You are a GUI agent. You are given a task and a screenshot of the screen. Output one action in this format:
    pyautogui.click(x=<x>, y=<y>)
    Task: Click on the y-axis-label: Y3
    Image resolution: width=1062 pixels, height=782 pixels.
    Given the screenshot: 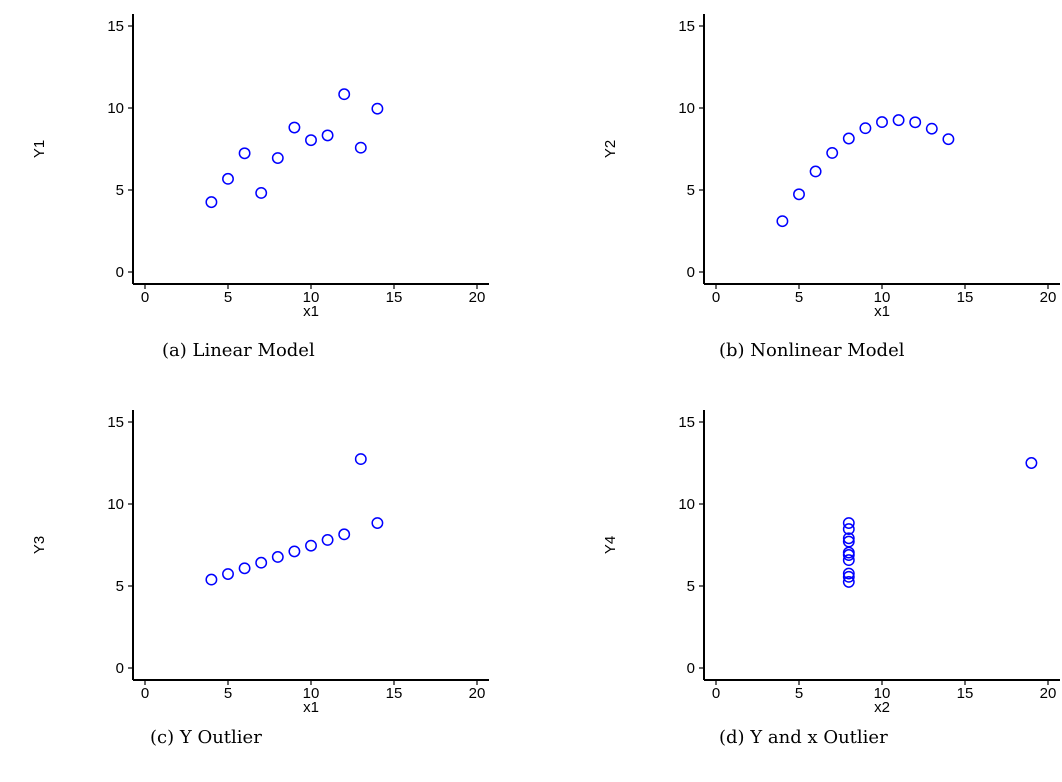 What is the action you would take?
    pyautogui.click(x=39, y=545)
    